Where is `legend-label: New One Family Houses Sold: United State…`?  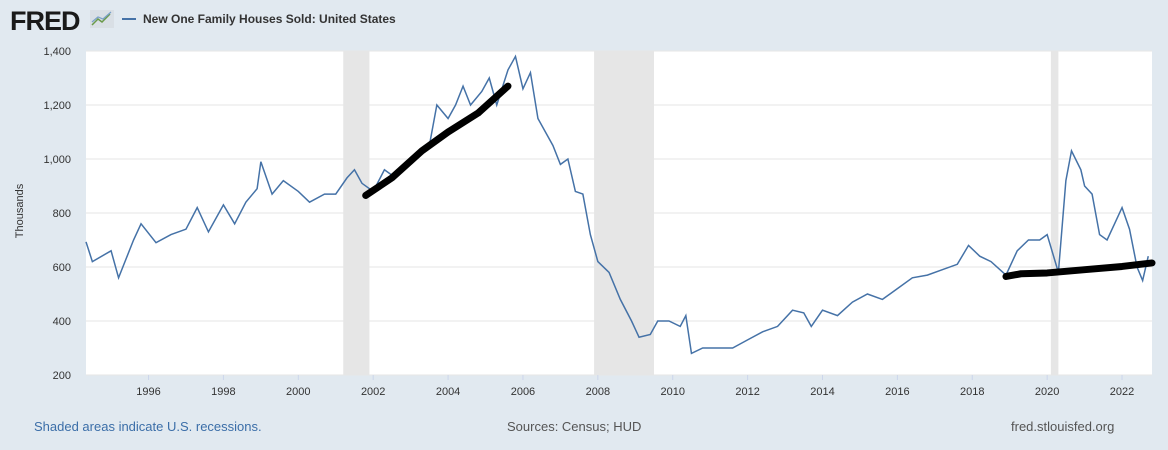 legend-label: New One Family Houses Sold: United State… is located at coordinates (269, 19).